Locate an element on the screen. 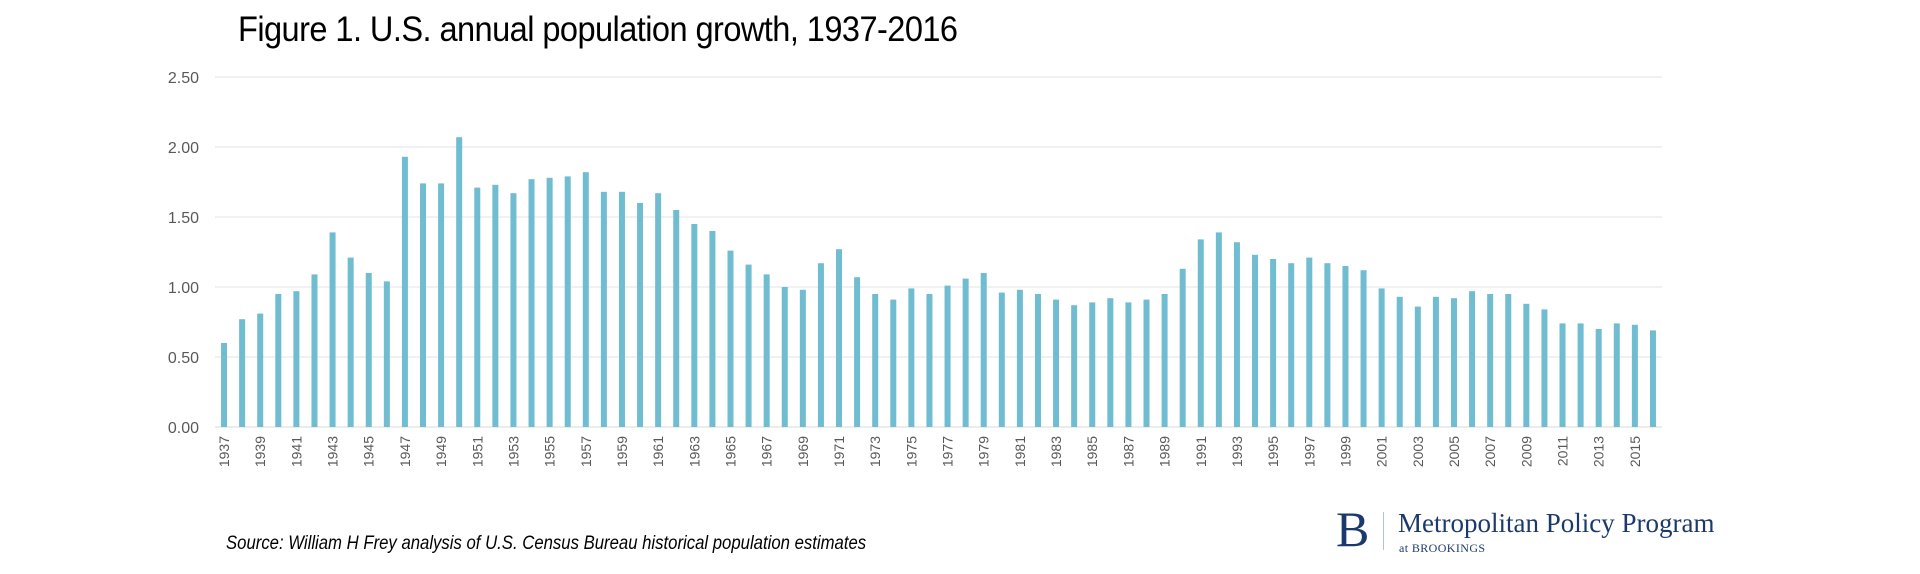  bar-1955 is located at coordinates (549, 302).